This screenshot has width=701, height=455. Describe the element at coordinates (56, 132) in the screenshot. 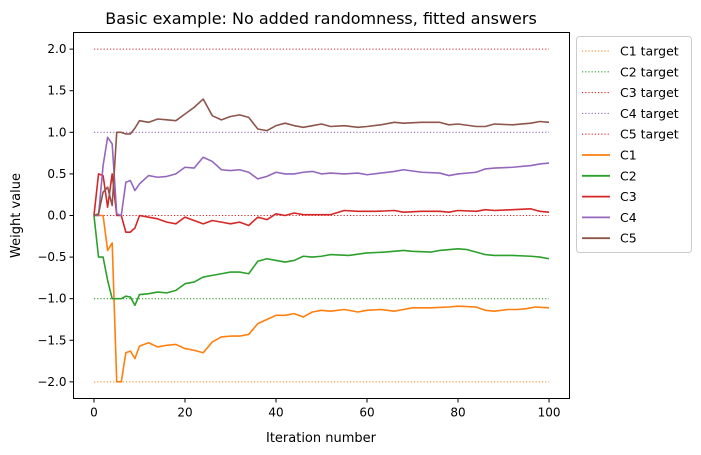

I see `y-tick-label: 1.0` at that location.